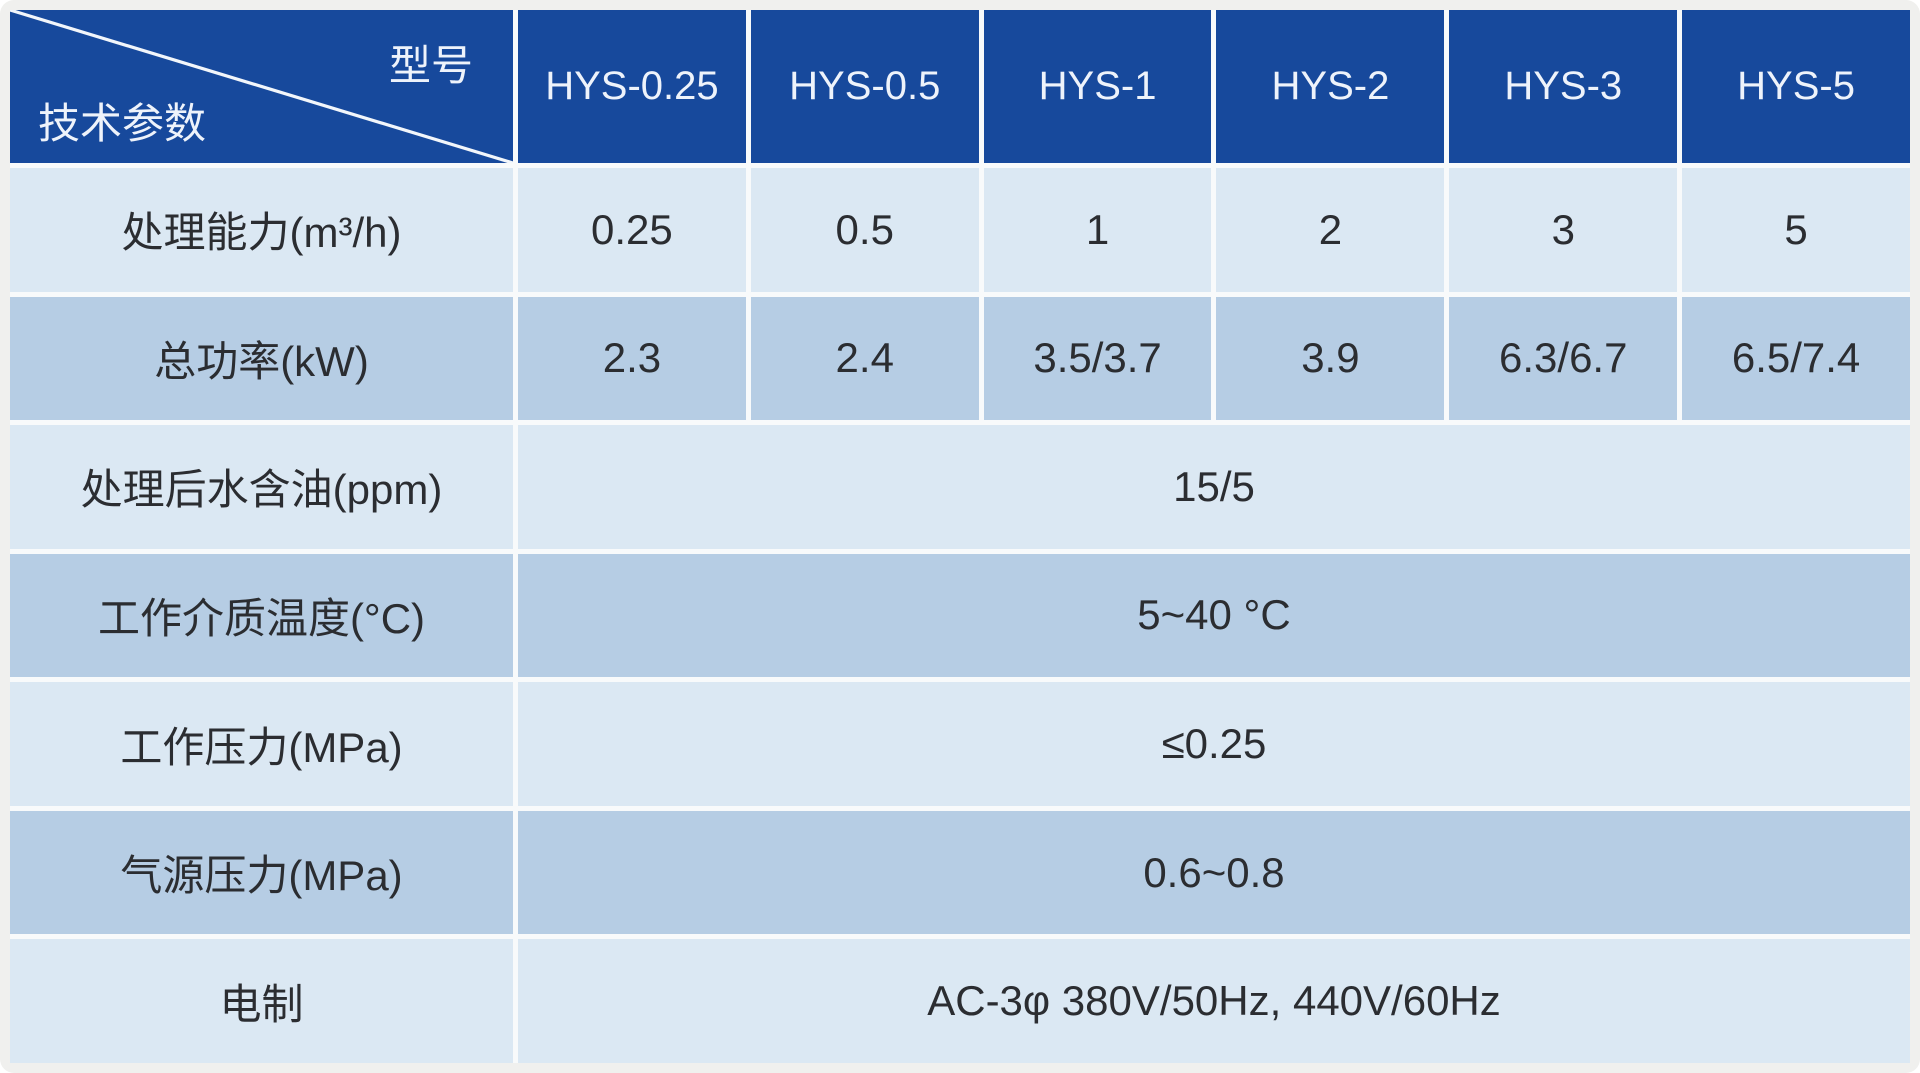 This screenshot has width=1920, height=1073. Describe the element at coordinates (864, 86) in the screenshot. I see `column-header: HYS-0.5` at that location.